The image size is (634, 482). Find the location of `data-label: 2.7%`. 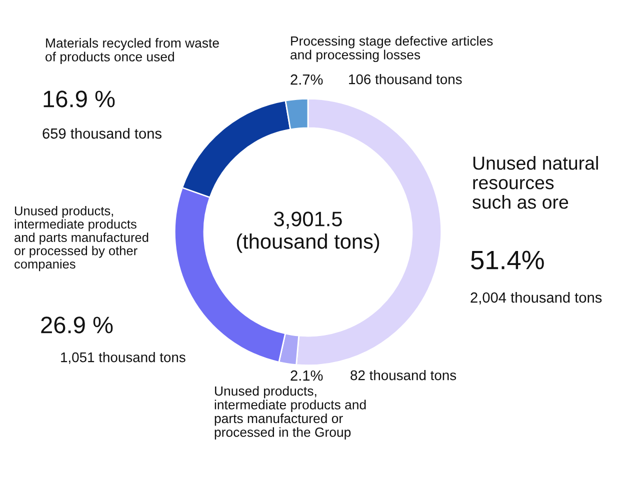

data-label: 2.7% is located at coordinates (306, 79).